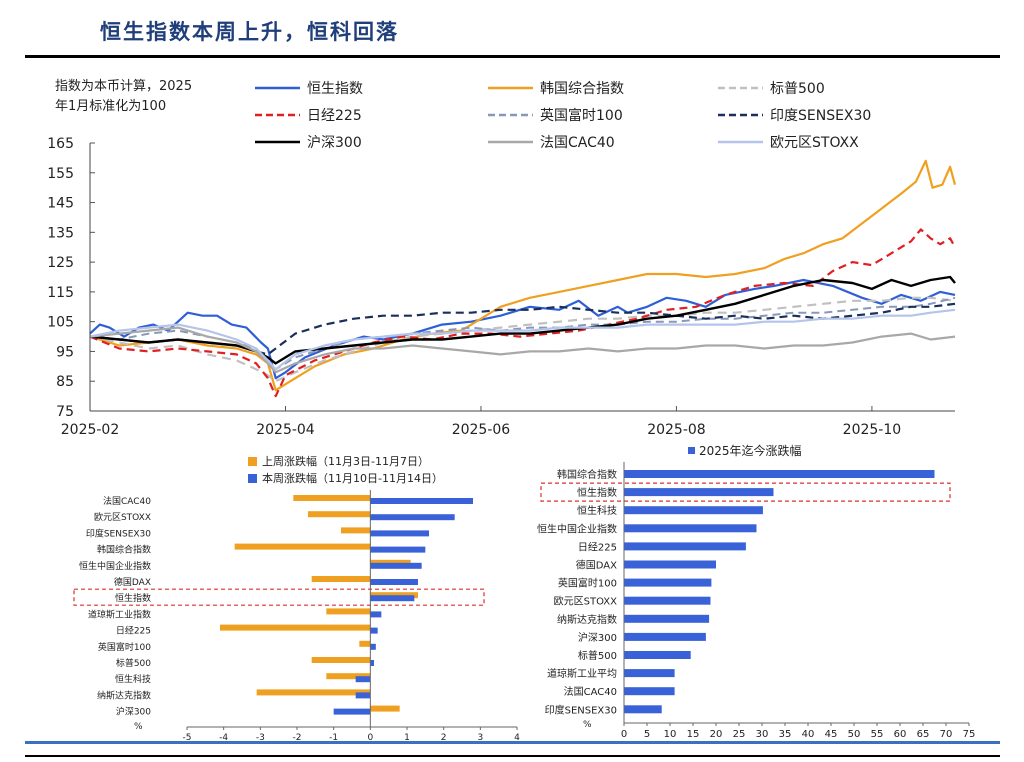  I want to click on legend-label: 印度SENSEX30, so click(820, 116).